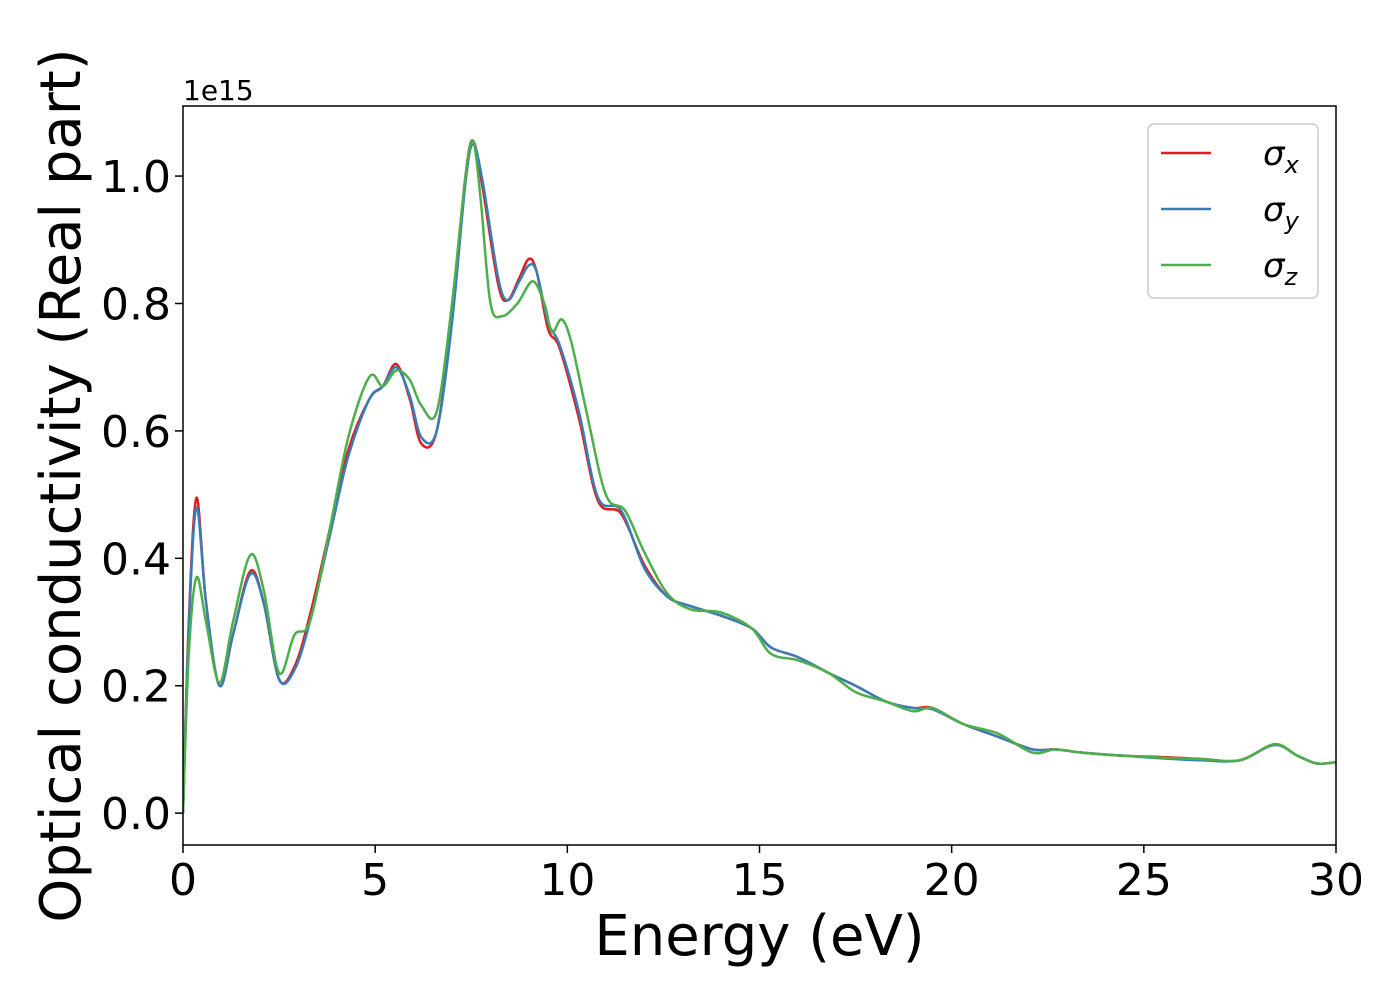 The width and height of the screenshot is (1400, 1000). Describe the element at coordinates (1281, 268) in the screenshot. I see `legend-label-z: σz` at that location.